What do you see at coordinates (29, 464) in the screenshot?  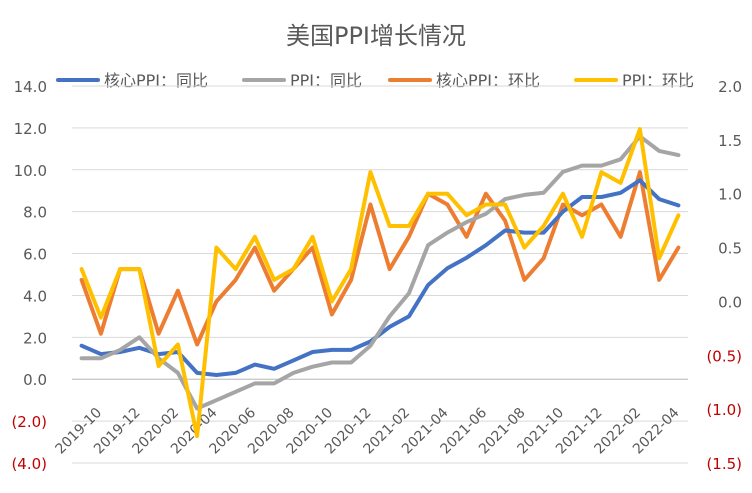 I see `left-tick-label: (4.0)` at bounding box center [29, 464].